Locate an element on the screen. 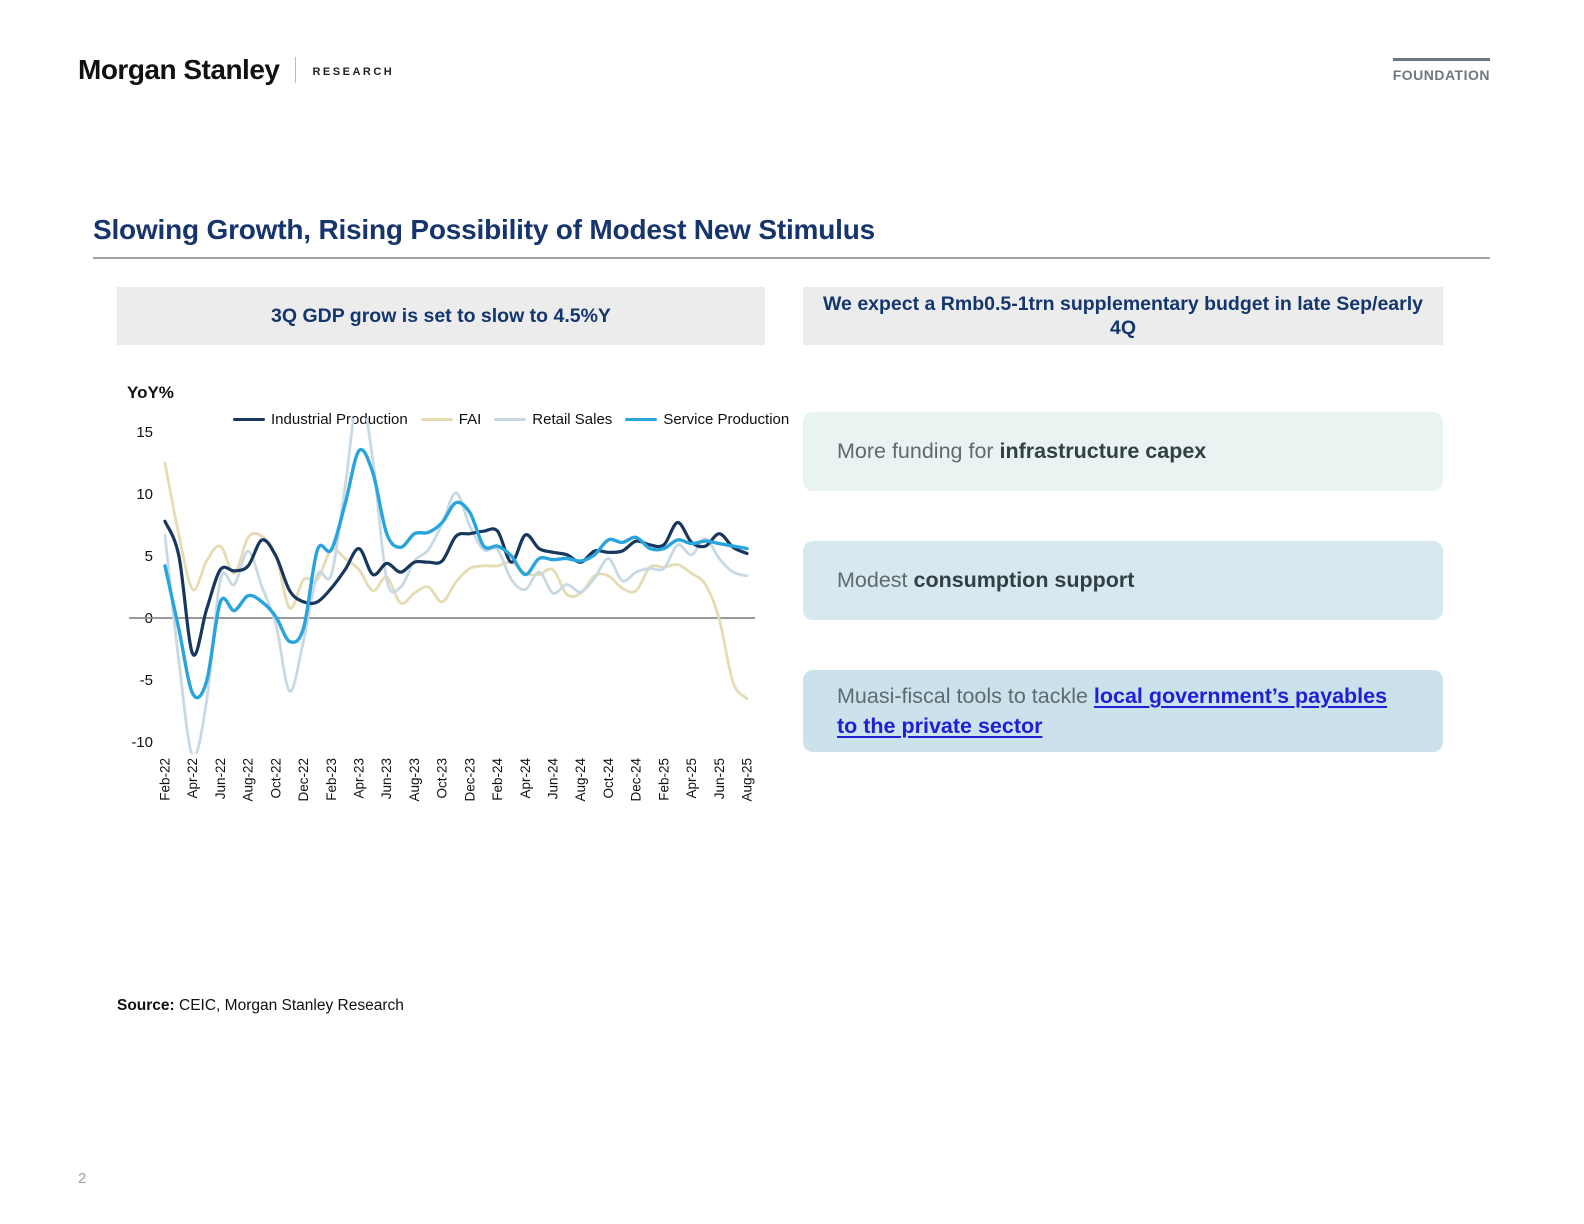  header-logo: Morgan Stanley RESEARCH is located at coordinates (236, 70).